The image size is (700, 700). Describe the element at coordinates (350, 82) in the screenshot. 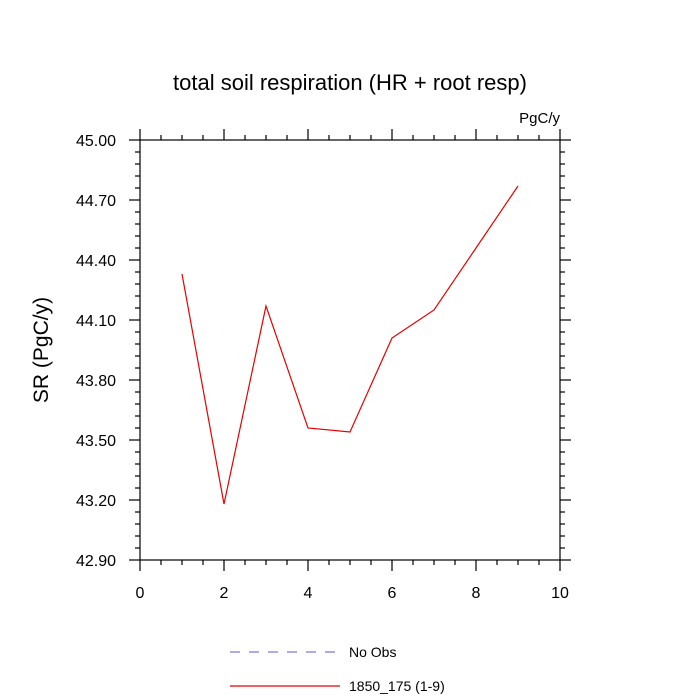

I see `chart-title: total soil respiration (HR + root resp)` at that location.